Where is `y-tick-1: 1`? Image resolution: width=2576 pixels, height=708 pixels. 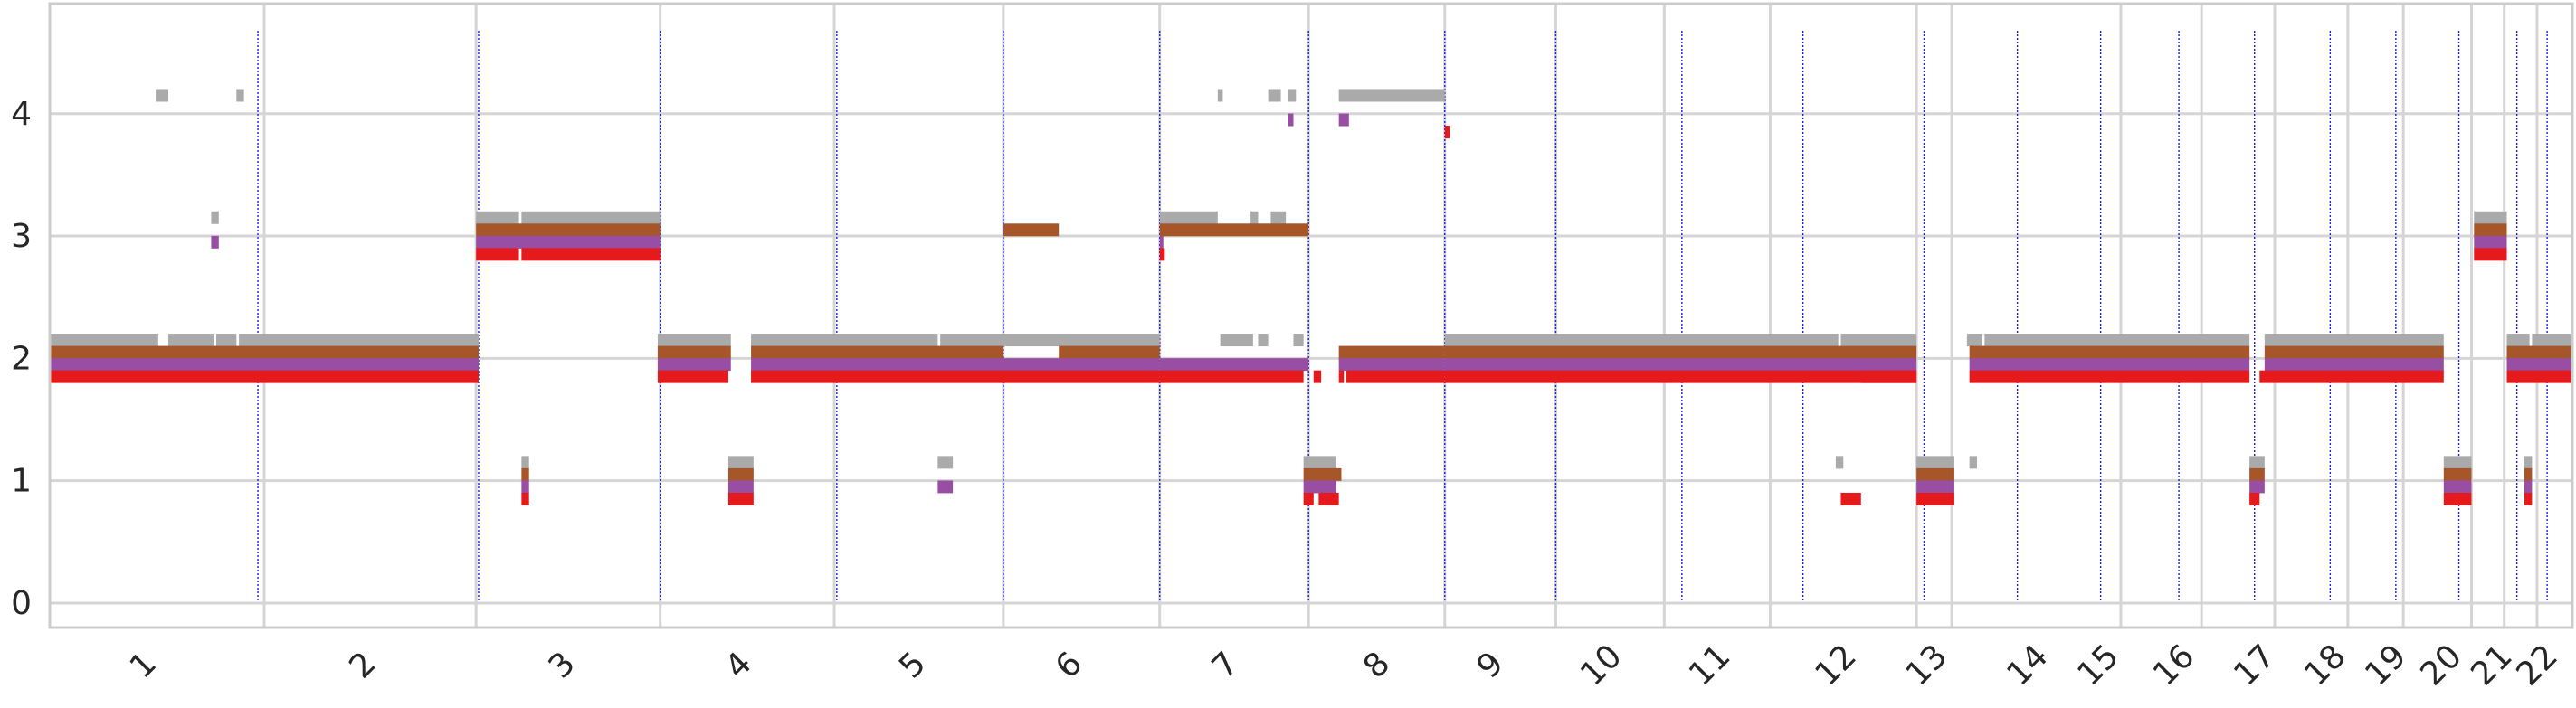 y-tick-1: 1 is located at coordinates (21, 481).